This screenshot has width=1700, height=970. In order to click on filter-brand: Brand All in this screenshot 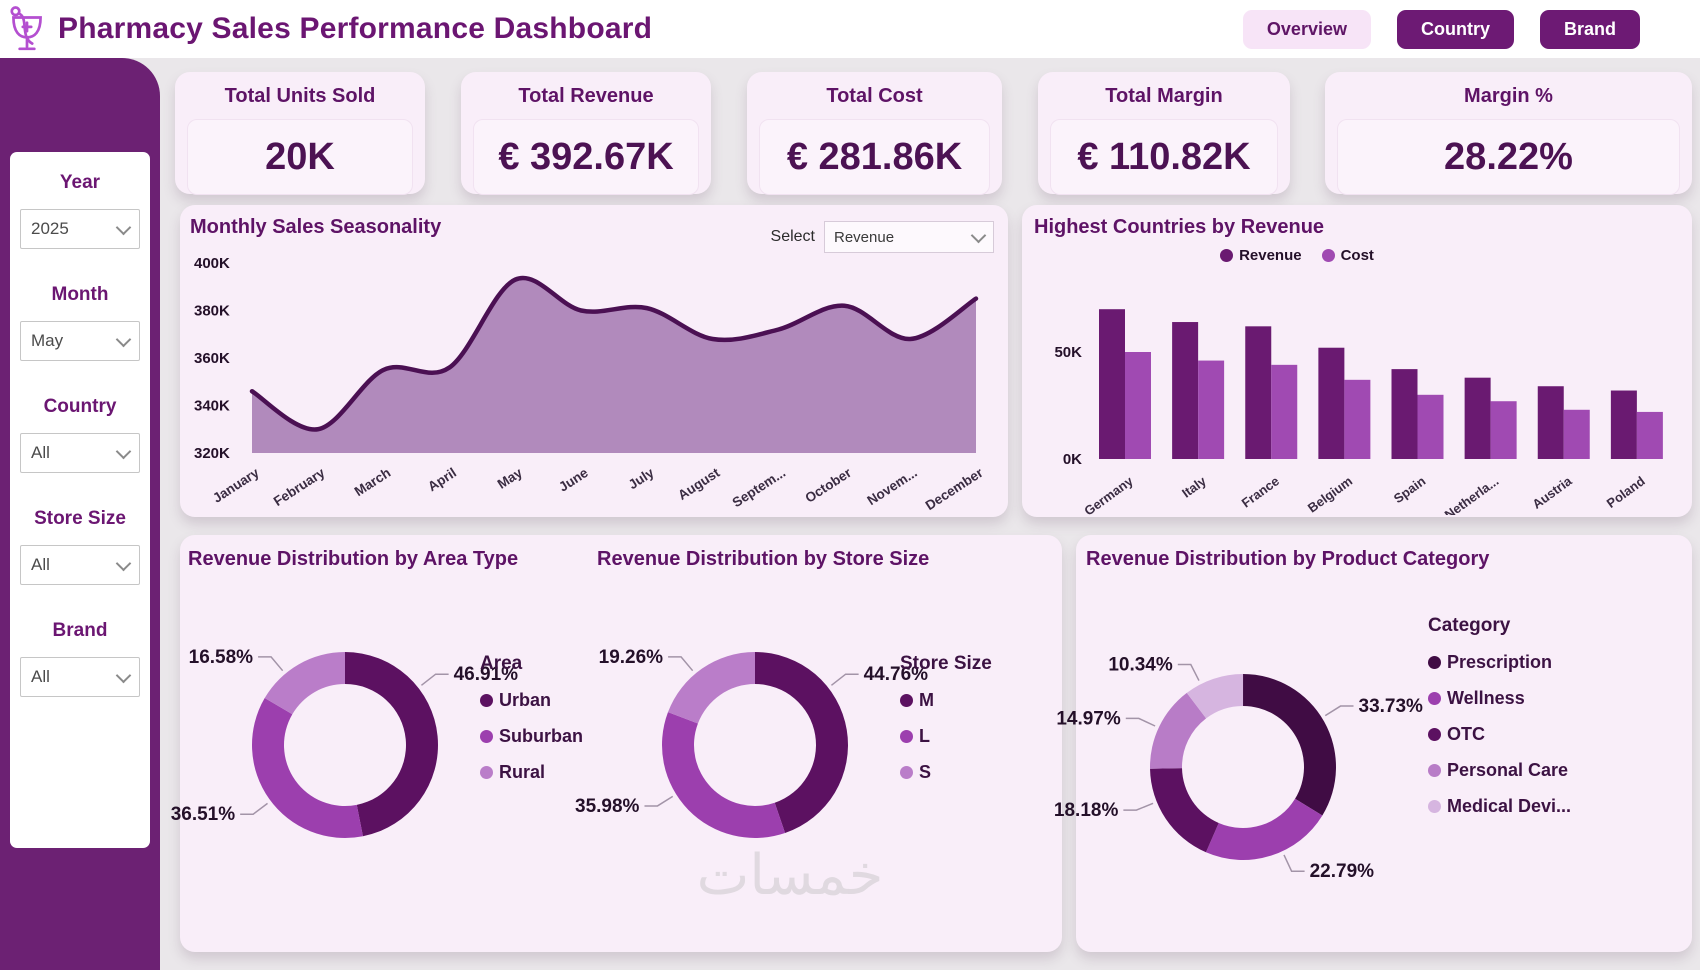, I will do `click(80, 658)`.